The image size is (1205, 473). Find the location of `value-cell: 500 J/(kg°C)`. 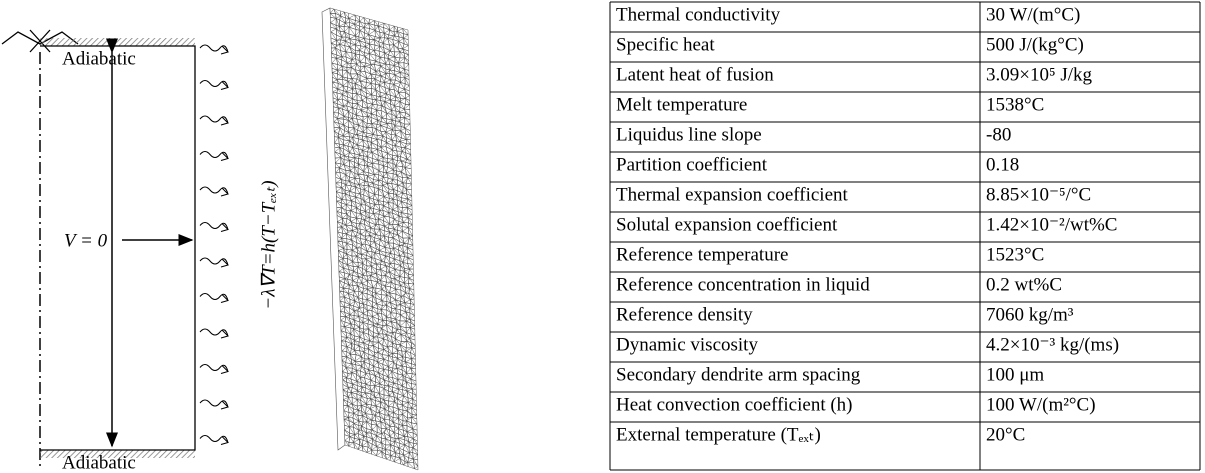

value-cell: 500 J/(kg°C) is located at coordinates (1035, 44).